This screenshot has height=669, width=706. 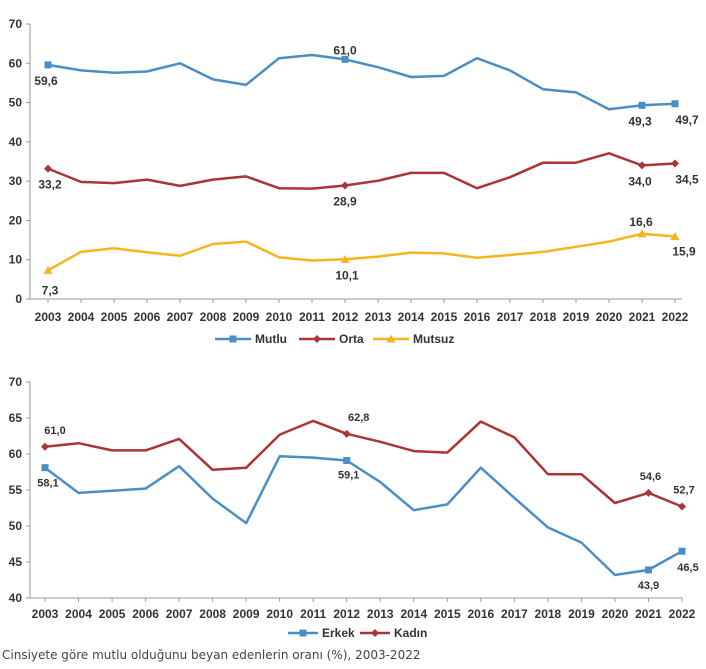 What do you see at coordinates (648, 586) in the screenshot?
I see `data-label: 43,9` at bounding box center [648, 586].